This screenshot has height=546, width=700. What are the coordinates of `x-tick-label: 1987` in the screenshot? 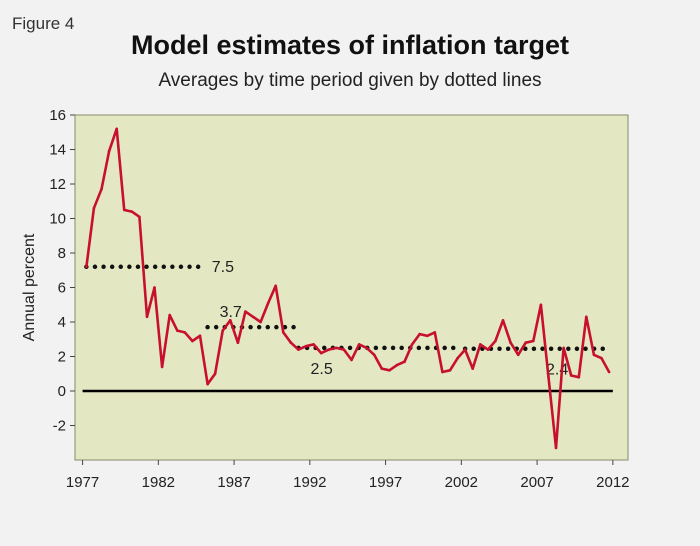 It's located at (233, 482).